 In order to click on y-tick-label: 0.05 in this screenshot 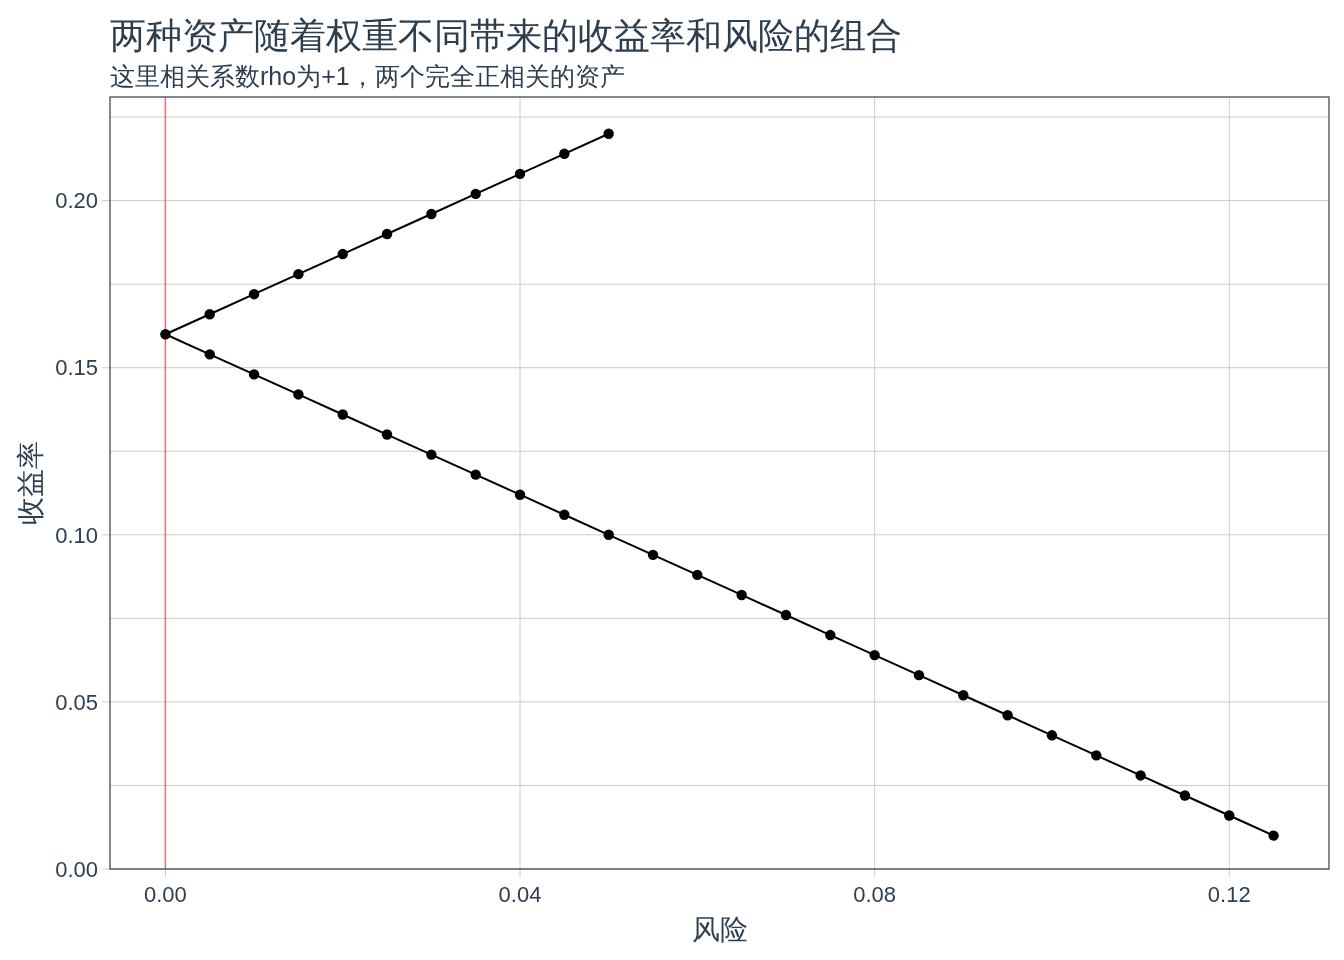, I will do `click(76, 702)`.